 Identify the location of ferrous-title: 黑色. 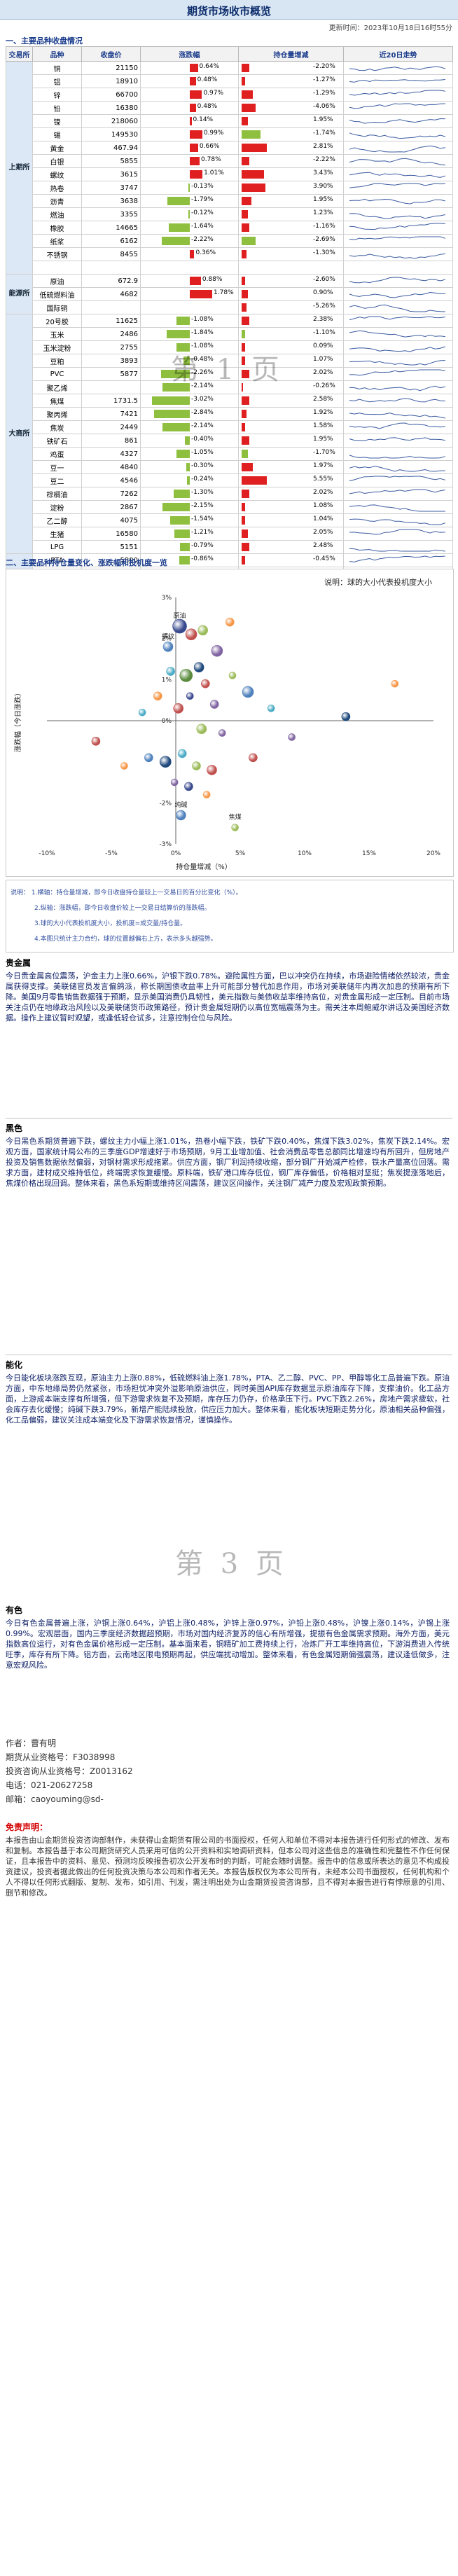
(14, 1128).